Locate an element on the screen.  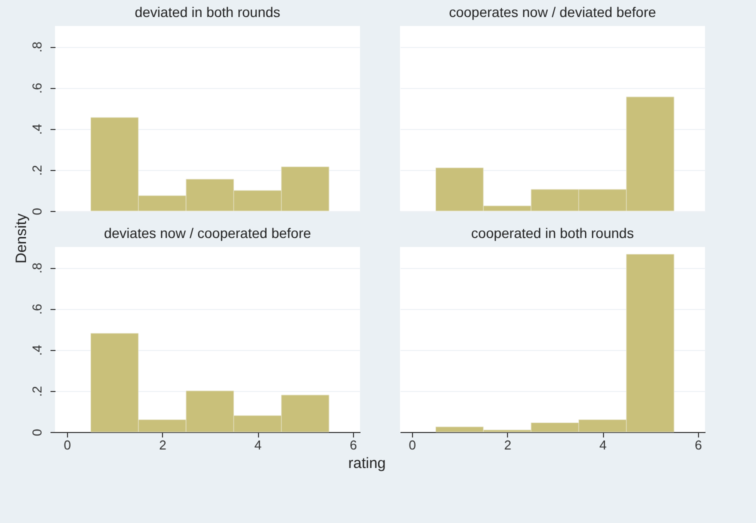
chart-title: cooperates now / deviated before is located at coordinates (552, 12).